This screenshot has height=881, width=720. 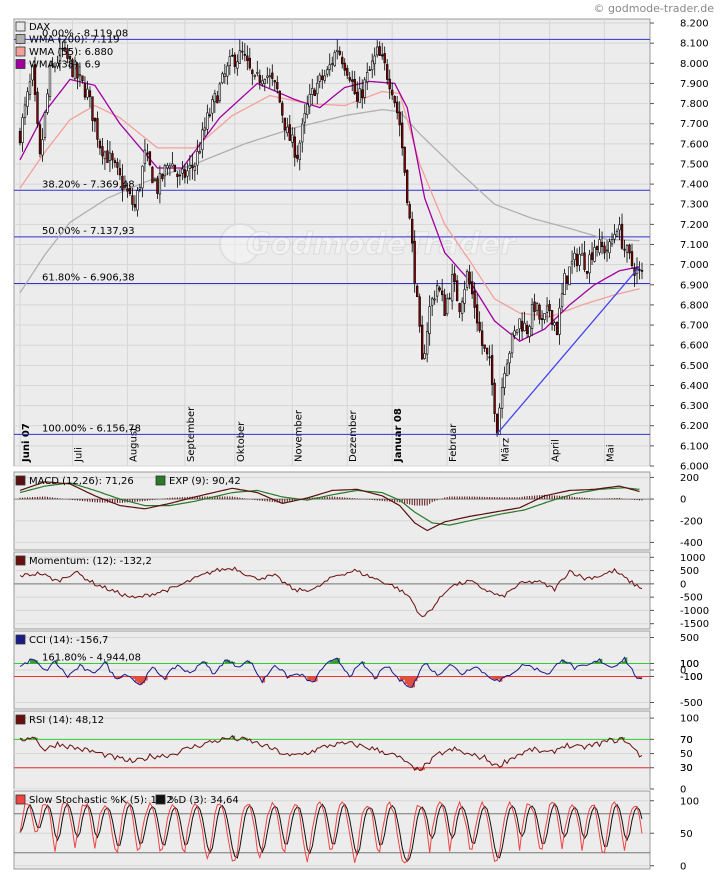 What do you see at coordinates (66, 720) in the screenshot?
I see `legend-label: RSI (14): 48,12` at bounding box center [66, 720].